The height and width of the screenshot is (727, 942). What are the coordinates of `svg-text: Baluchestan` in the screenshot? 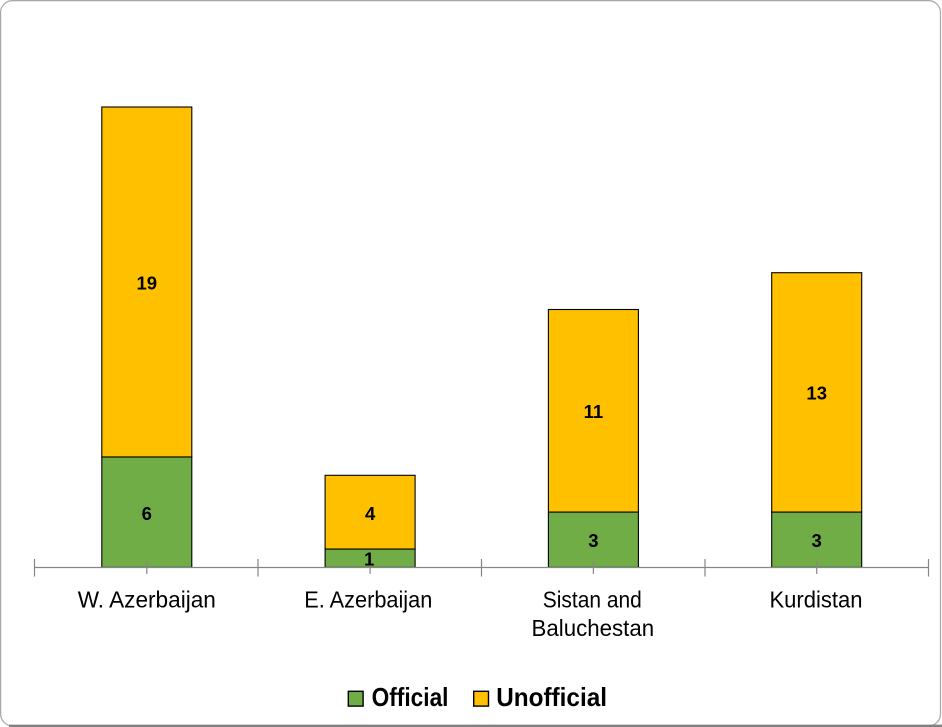 It's located at (593, 628).